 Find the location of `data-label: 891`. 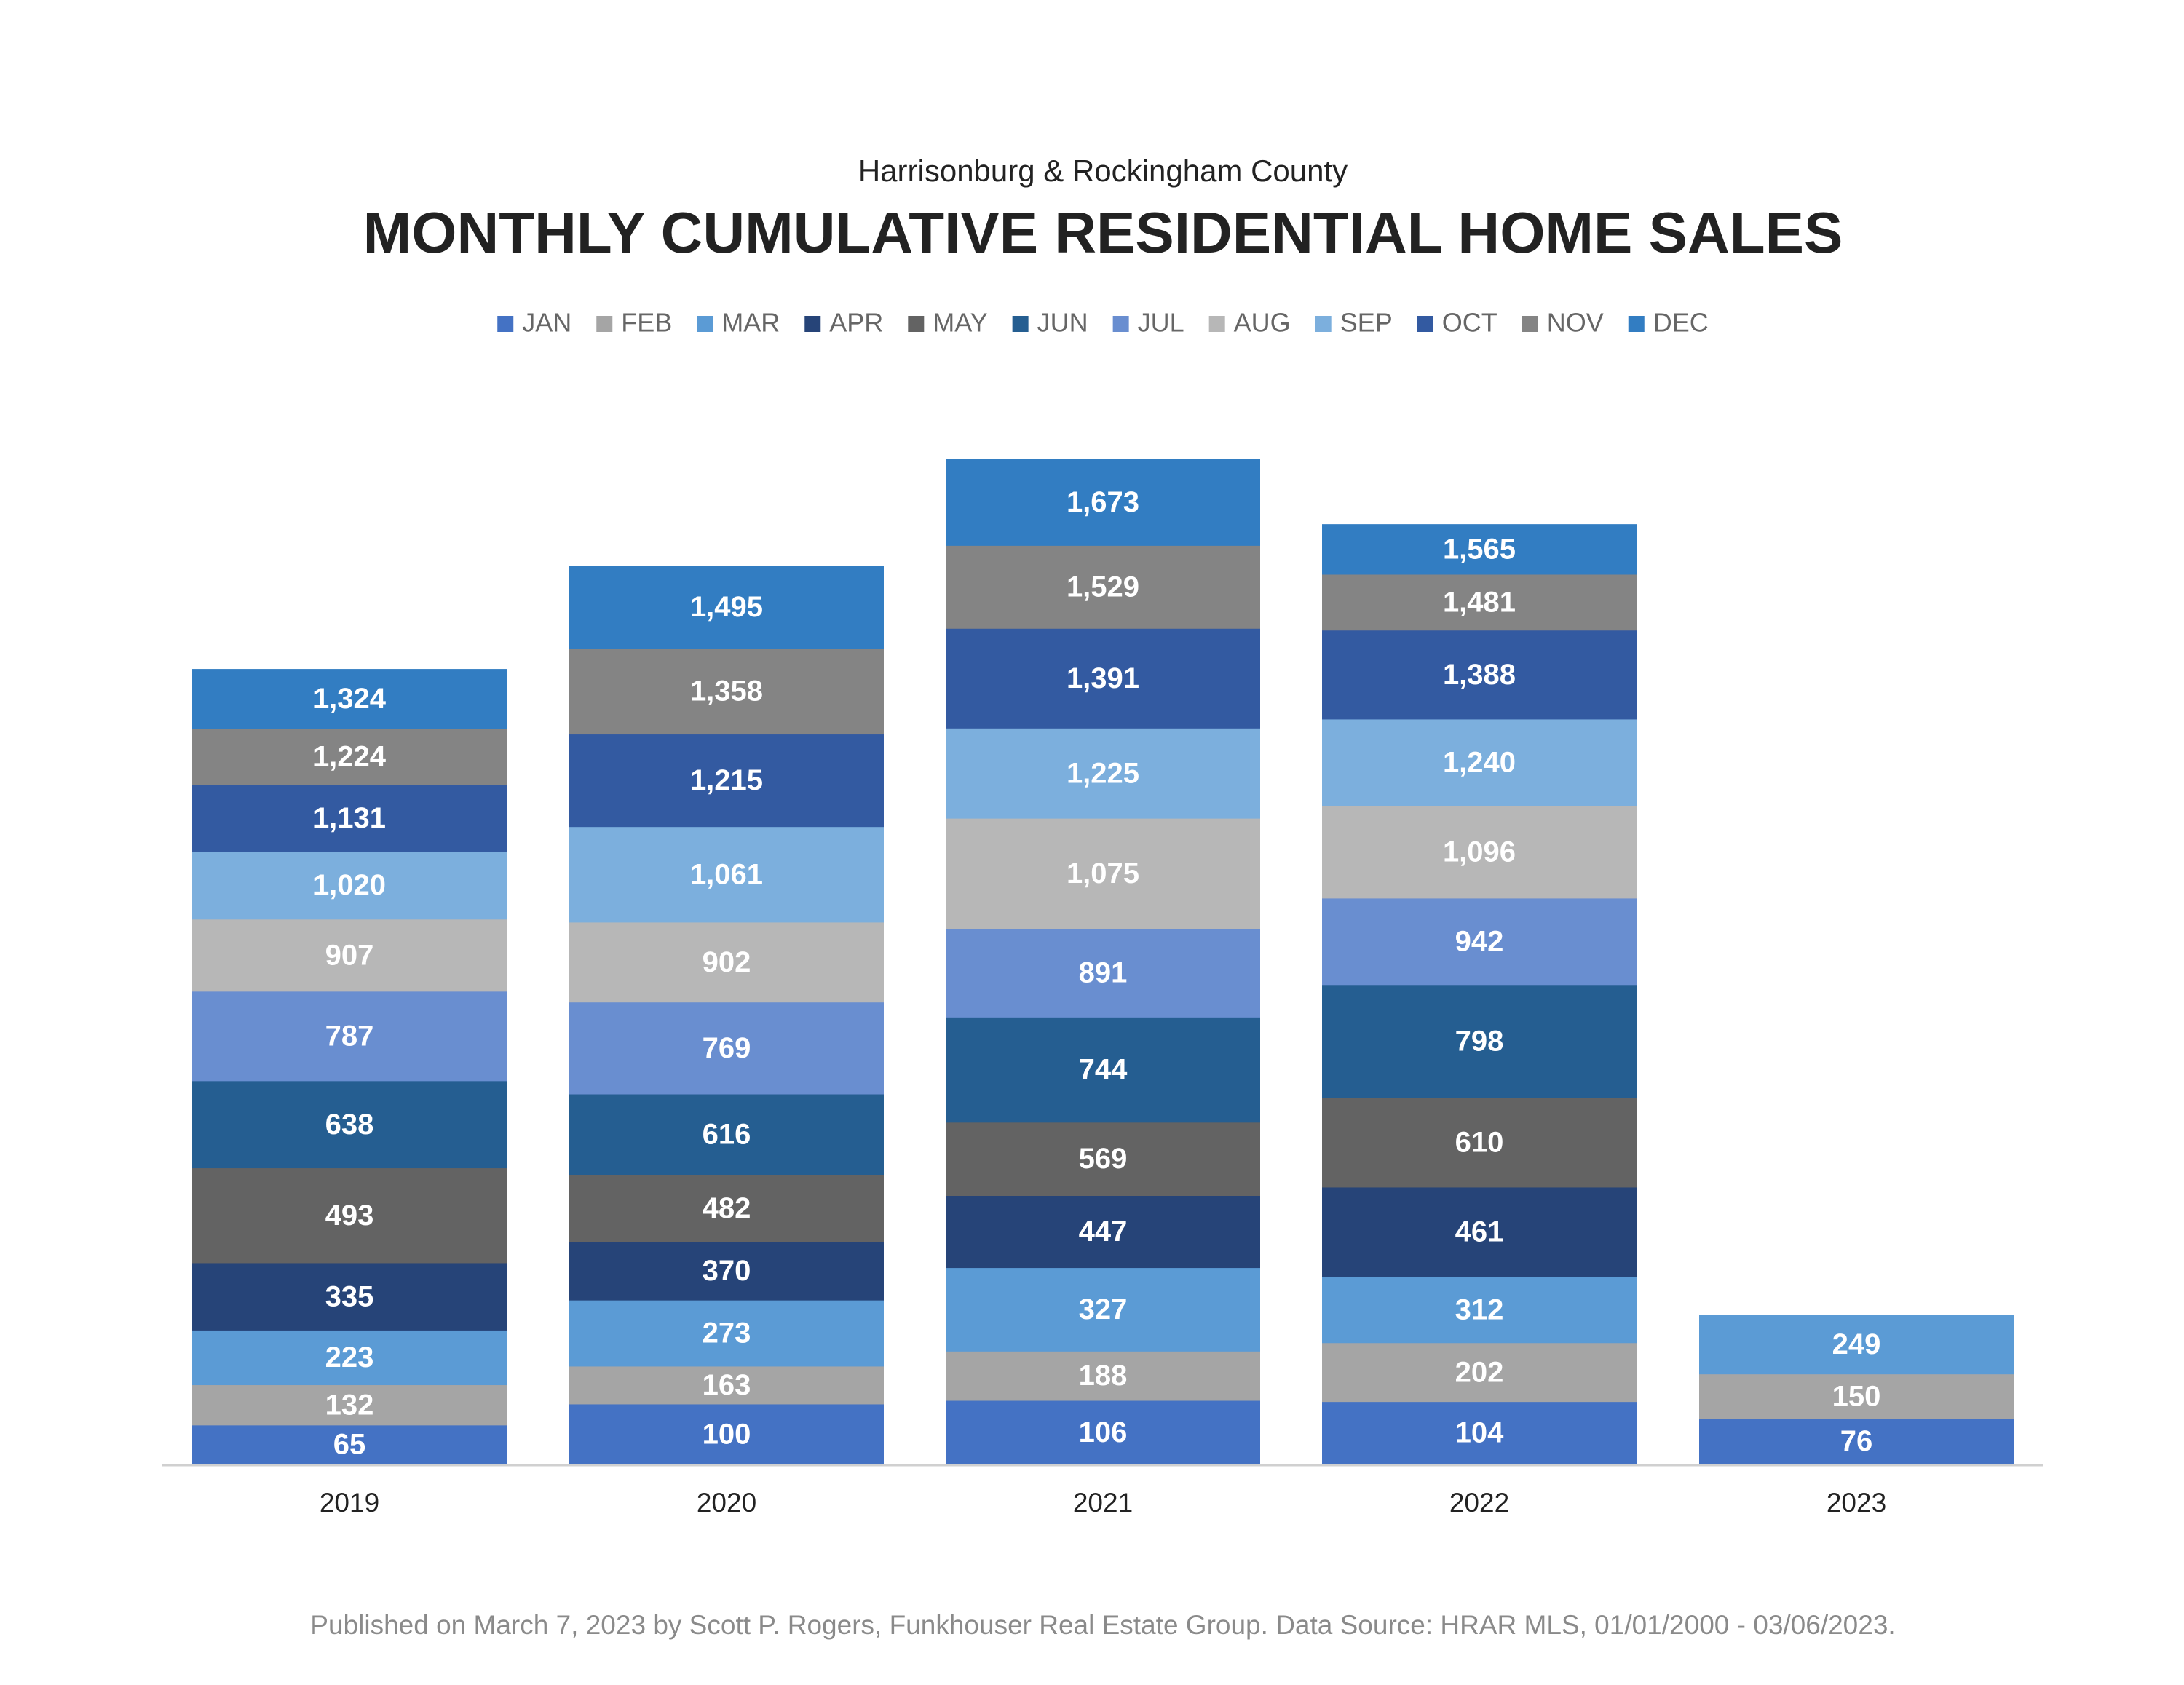

data-label: 891 is located at coordinates (1103, 973).